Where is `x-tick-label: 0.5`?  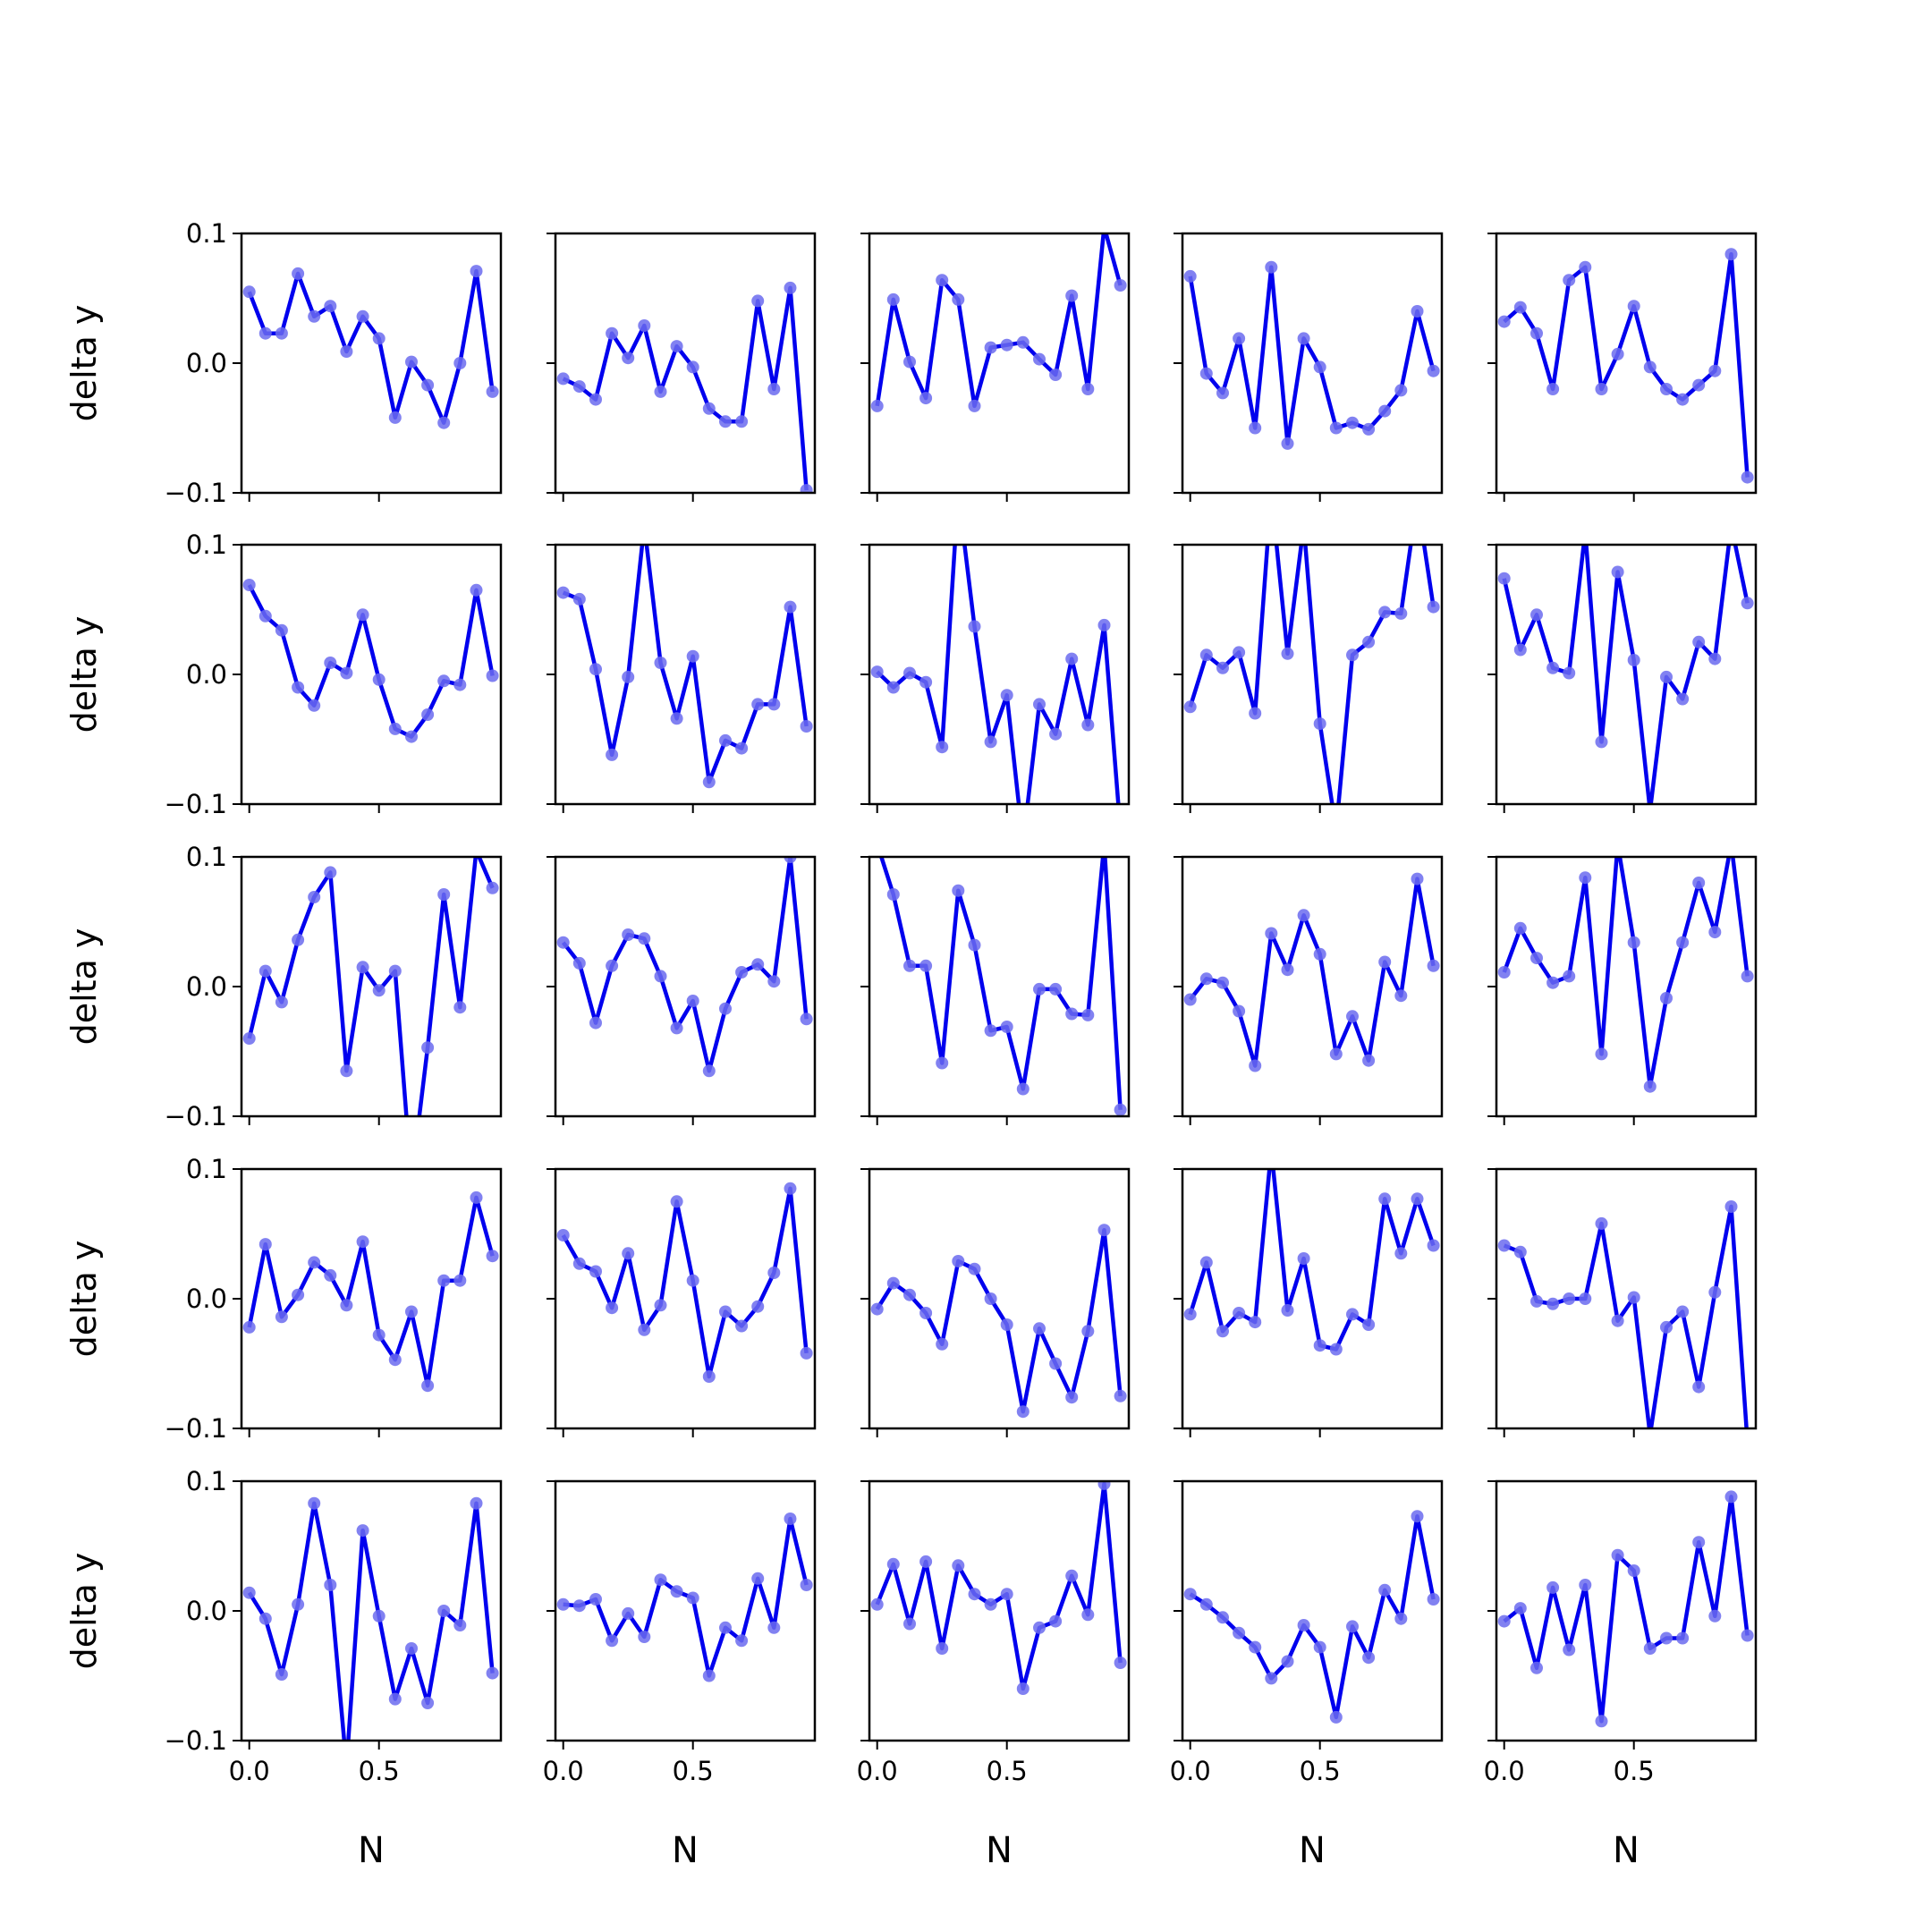 x-tick-label: 0.5 is located at coordinates (693, 1771).